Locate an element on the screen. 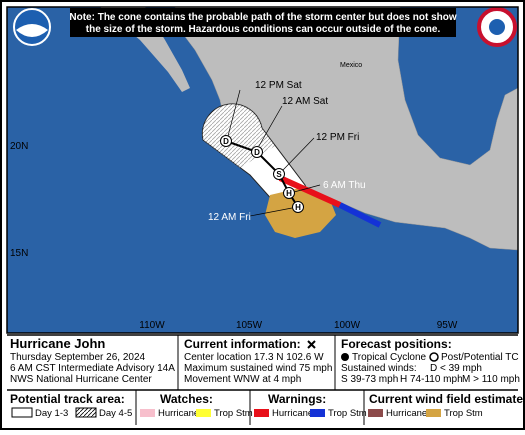  winds-s: S 39-73 mph is located at coordinates (369, 379).